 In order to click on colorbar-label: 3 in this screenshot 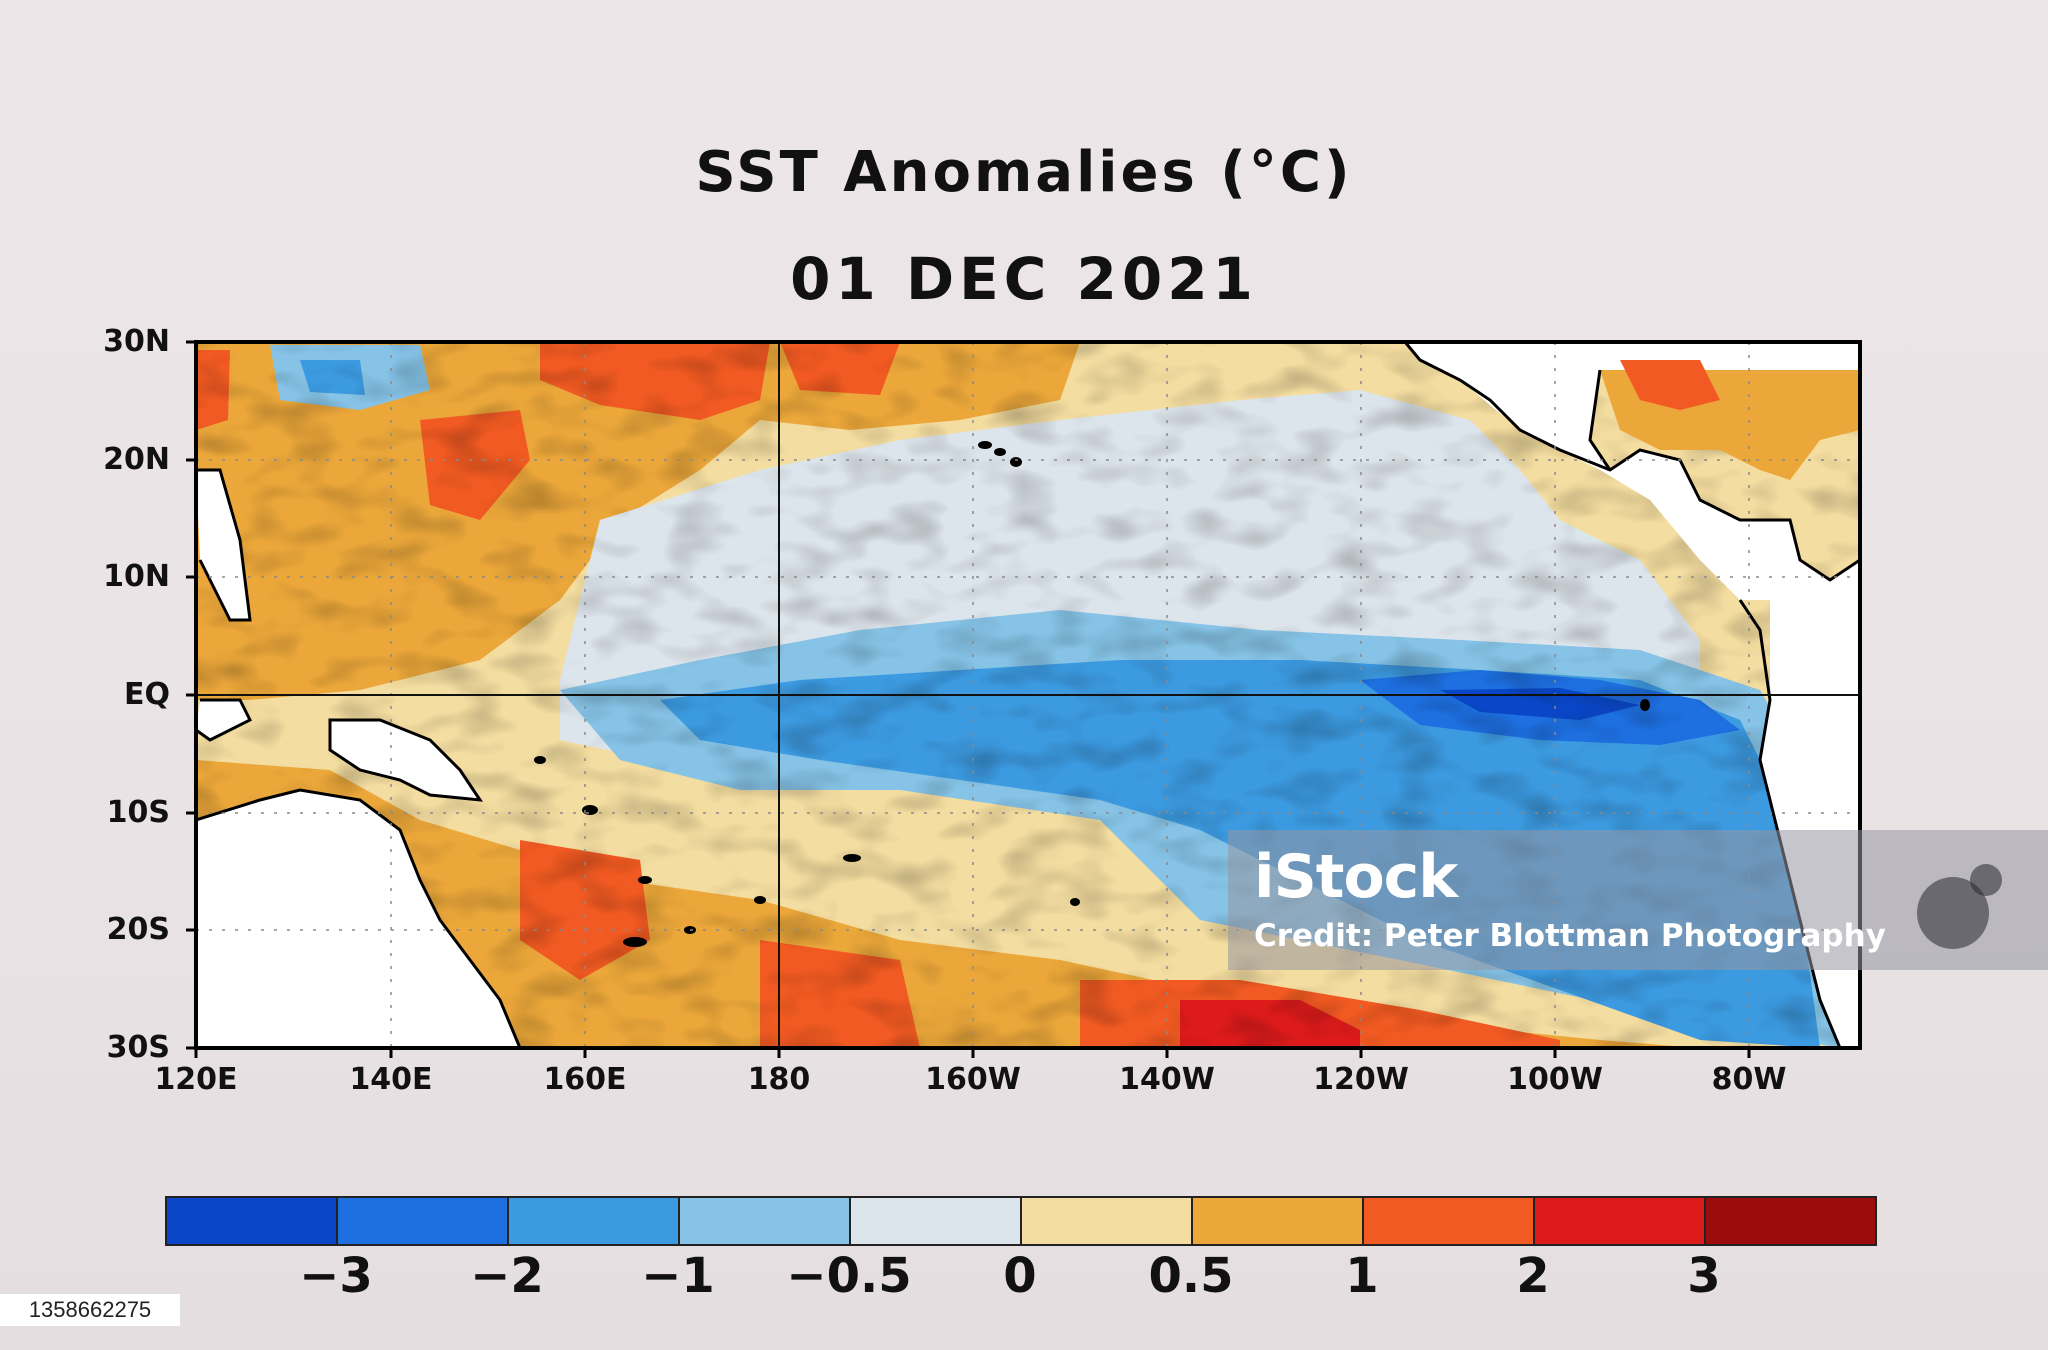, I will do `click(1704, 1276)`.